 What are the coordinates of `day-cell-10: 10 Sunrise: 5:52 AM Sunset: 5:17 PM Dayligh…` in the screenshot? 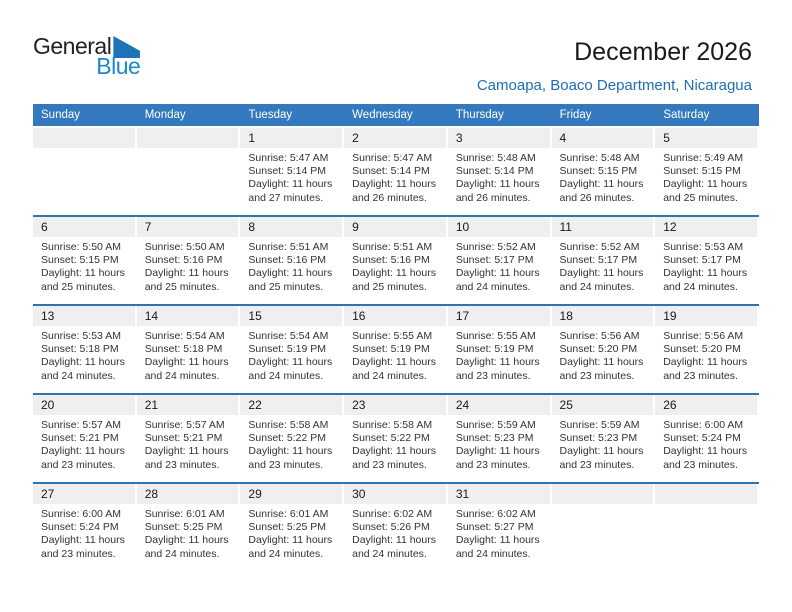 It's located at (499, 260).